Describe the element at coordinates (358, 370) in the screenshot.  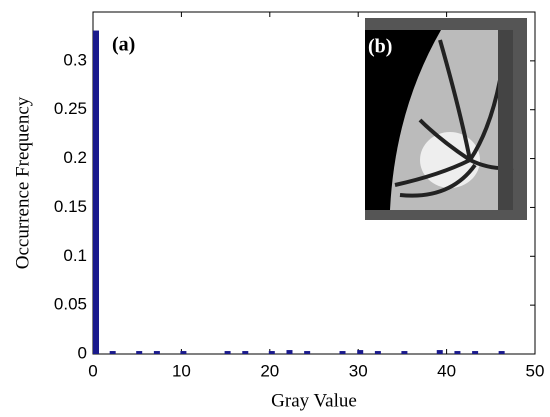
I see `x-tick-label: 30` at that location.